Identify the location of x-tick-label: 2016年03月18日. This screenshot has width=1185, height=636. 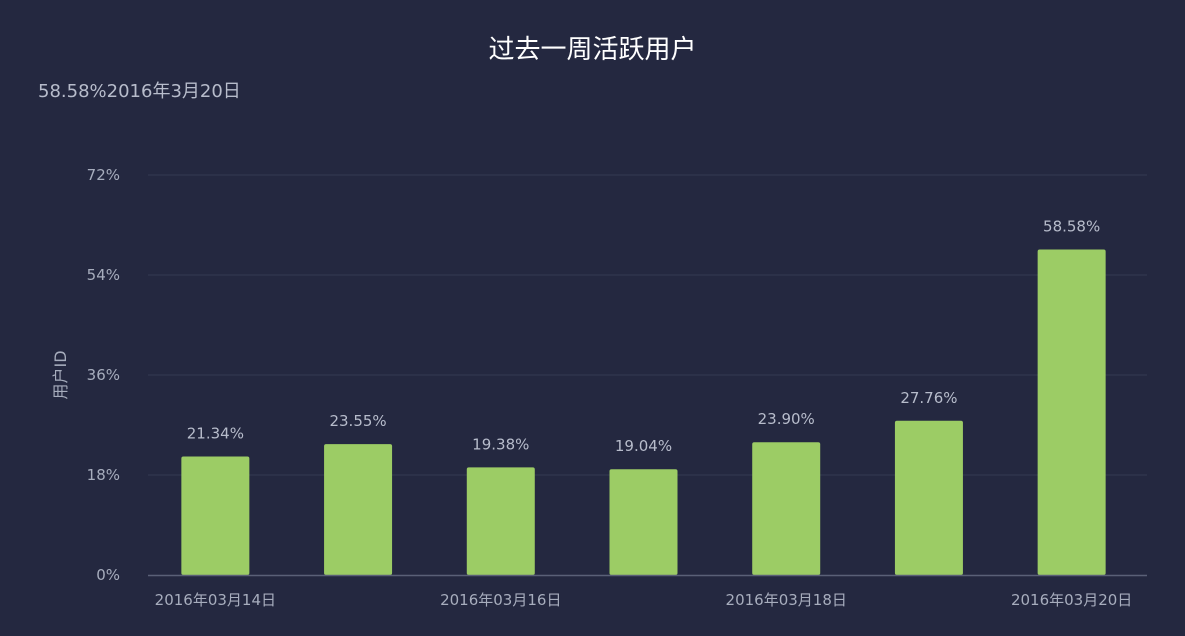
(786, 600).